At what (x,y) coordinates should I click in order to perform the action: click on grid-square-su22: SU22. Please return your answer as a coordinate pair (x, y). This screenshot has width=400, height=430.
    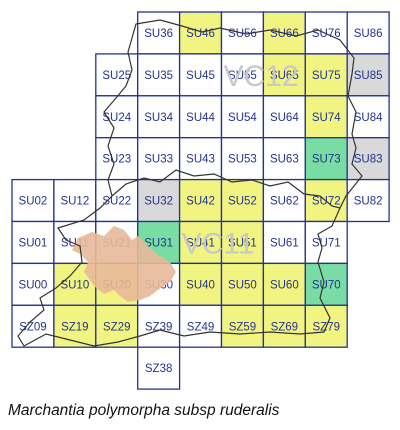
    Looking at the image, I should click on (117, 200).